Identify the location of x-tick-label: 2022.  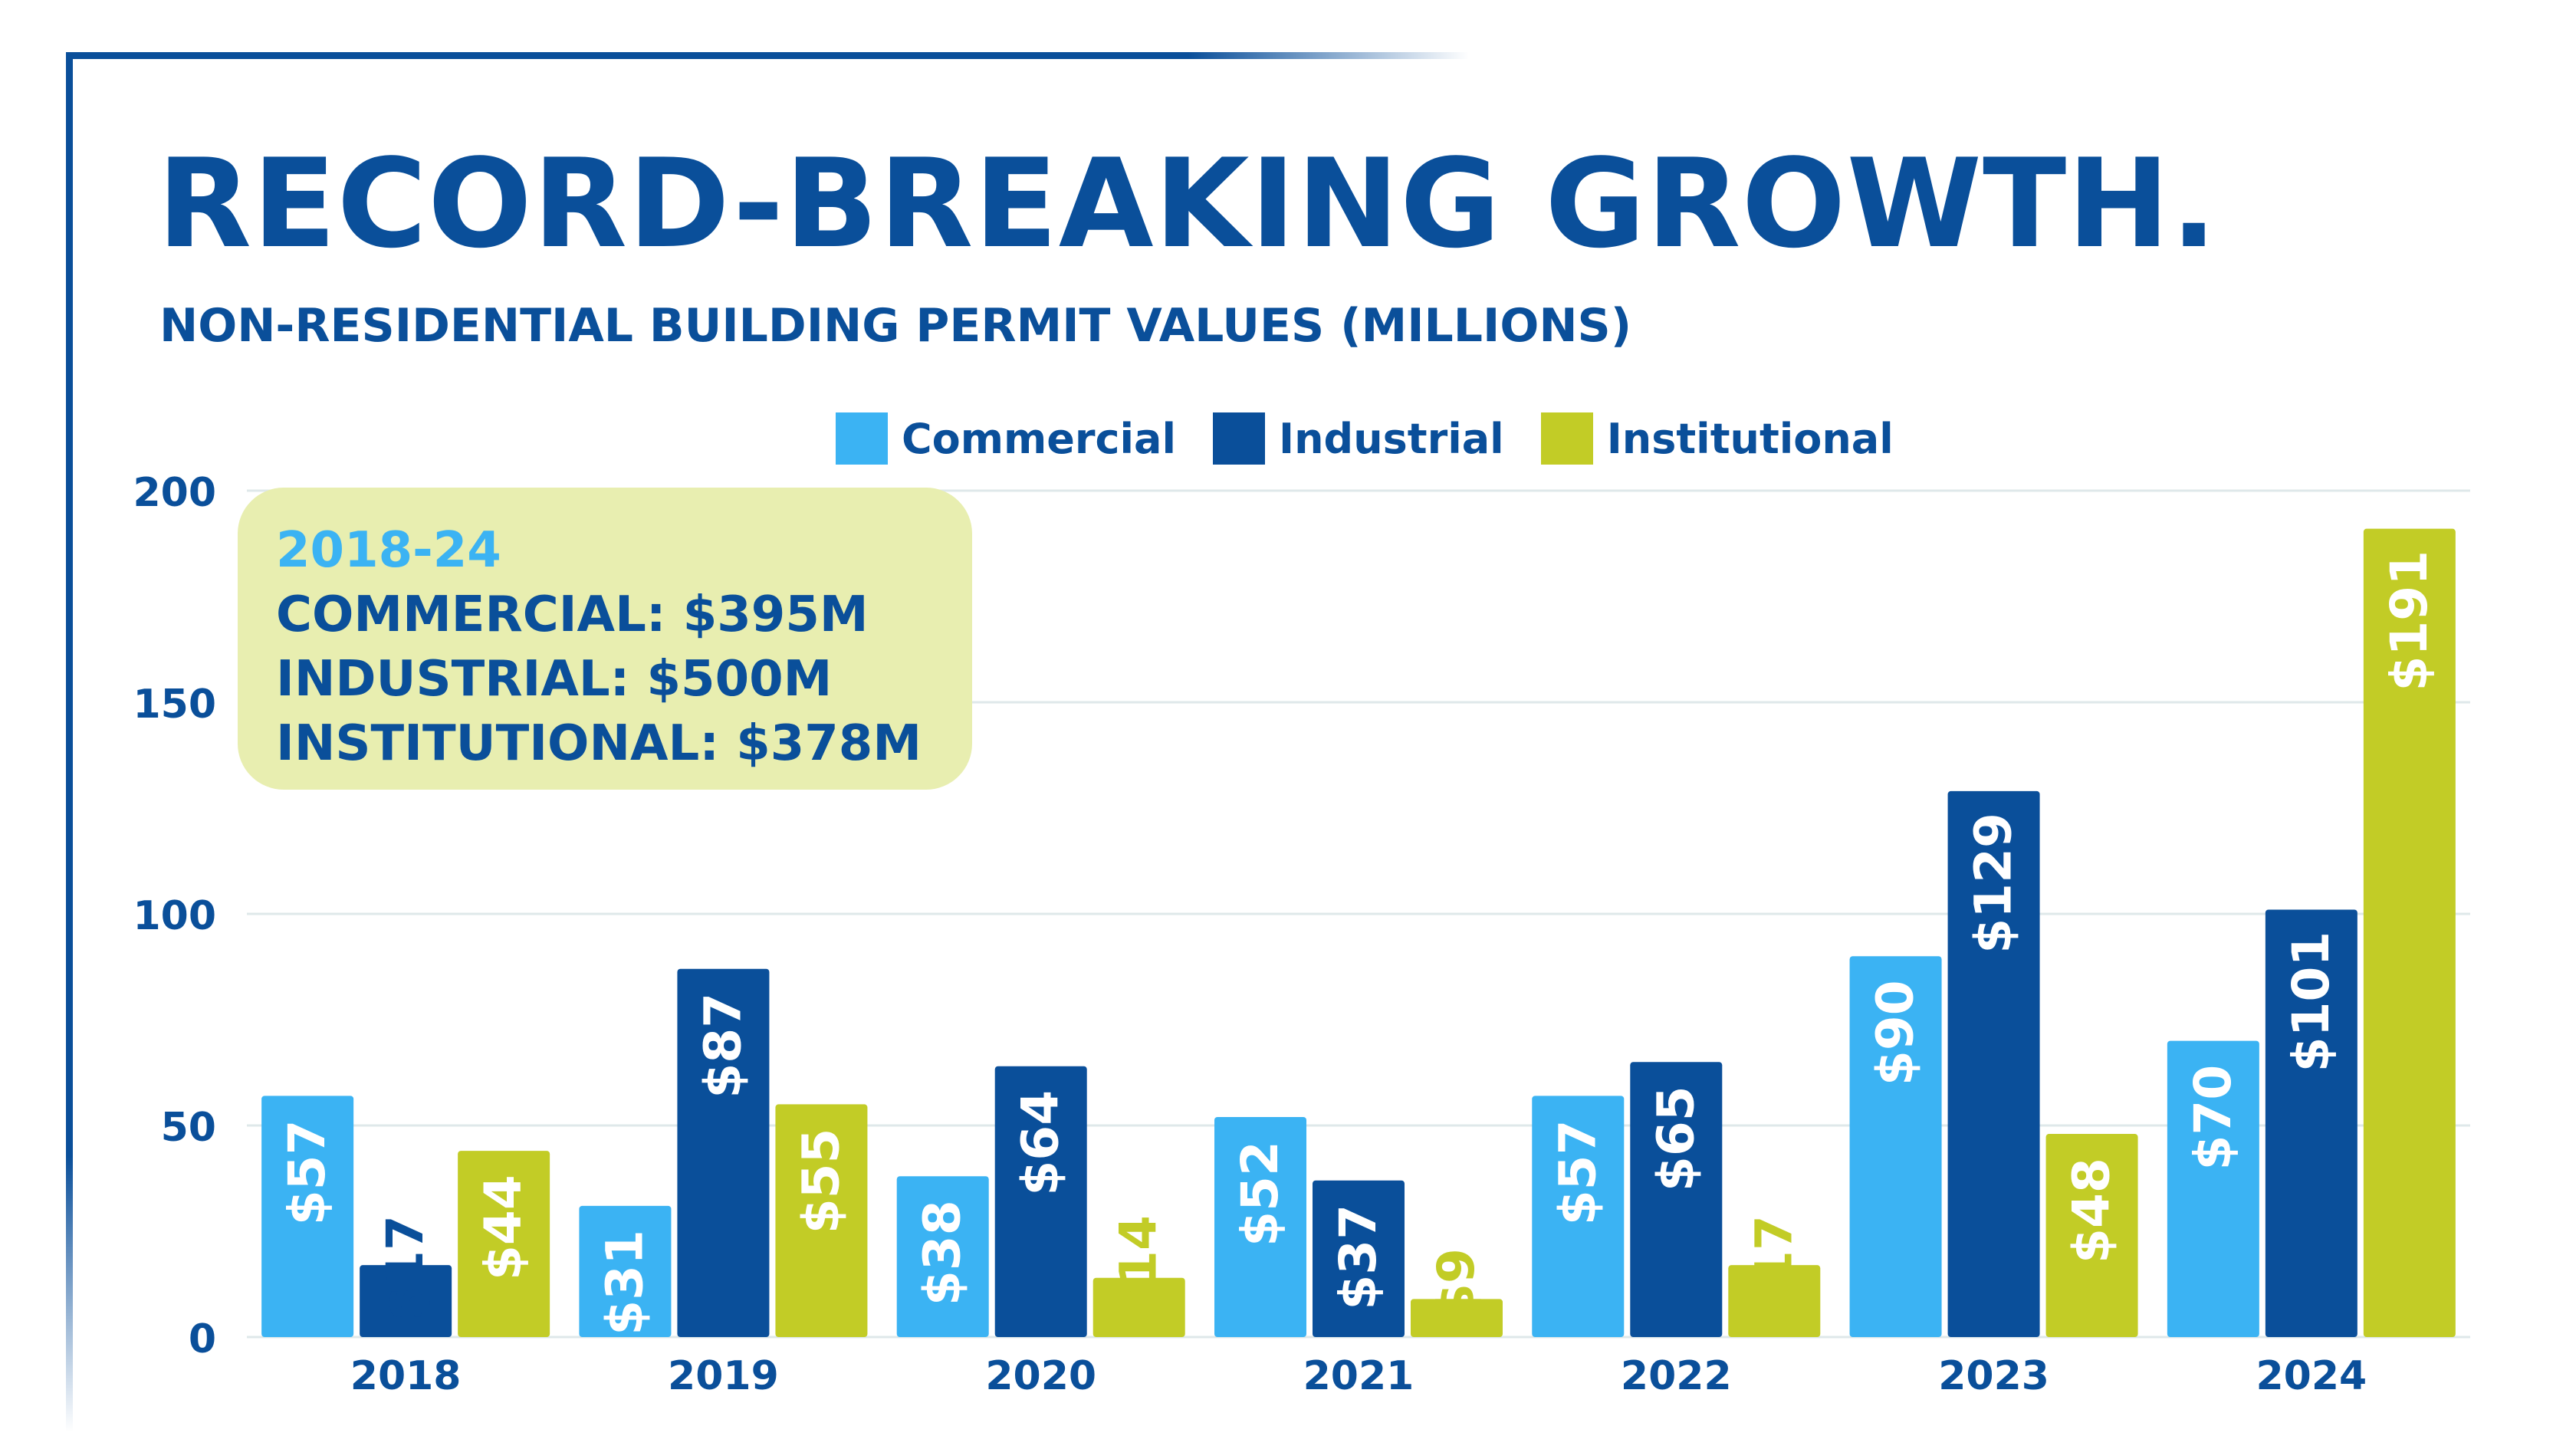
(1676, 1376).